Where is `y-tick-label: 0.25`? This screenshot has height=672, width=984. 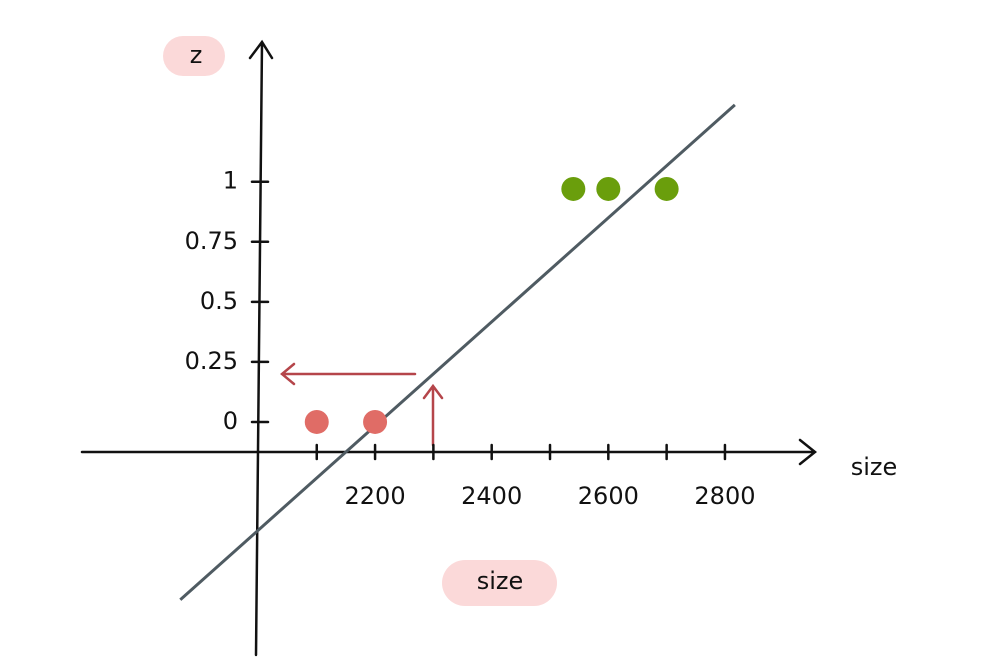
y-tick-label: 0.25 is located at coordinates (211, 361).